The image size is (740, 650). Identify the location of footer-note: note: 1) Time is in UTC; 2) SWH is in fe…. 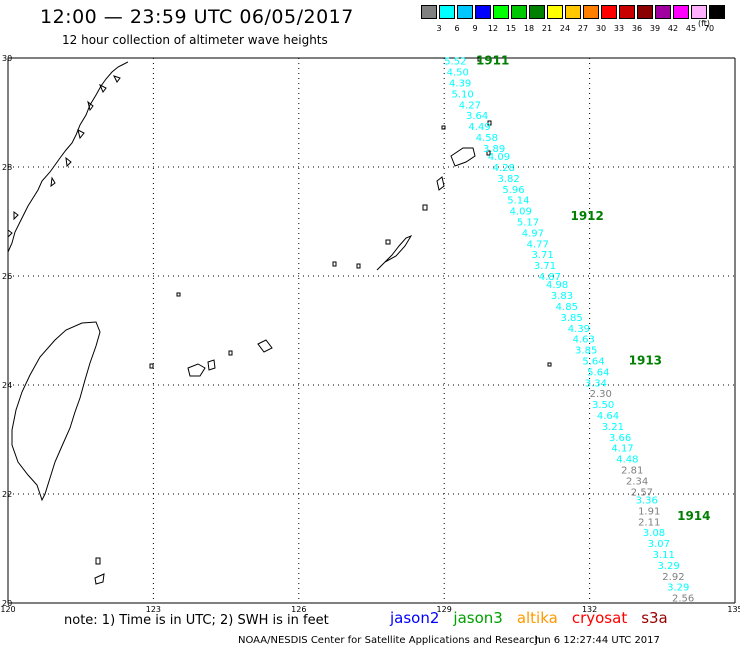
(196, 620).